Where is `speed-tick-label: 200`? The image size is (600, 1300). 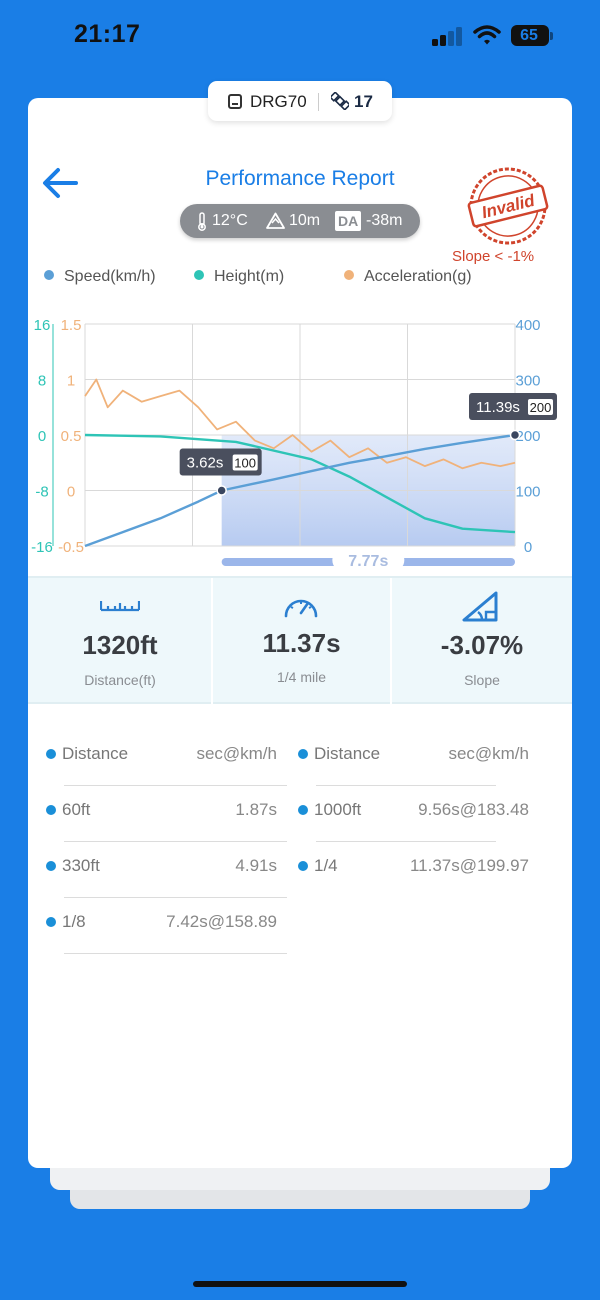
speed-tick-label: 200 is located at coordinates (527, 436).